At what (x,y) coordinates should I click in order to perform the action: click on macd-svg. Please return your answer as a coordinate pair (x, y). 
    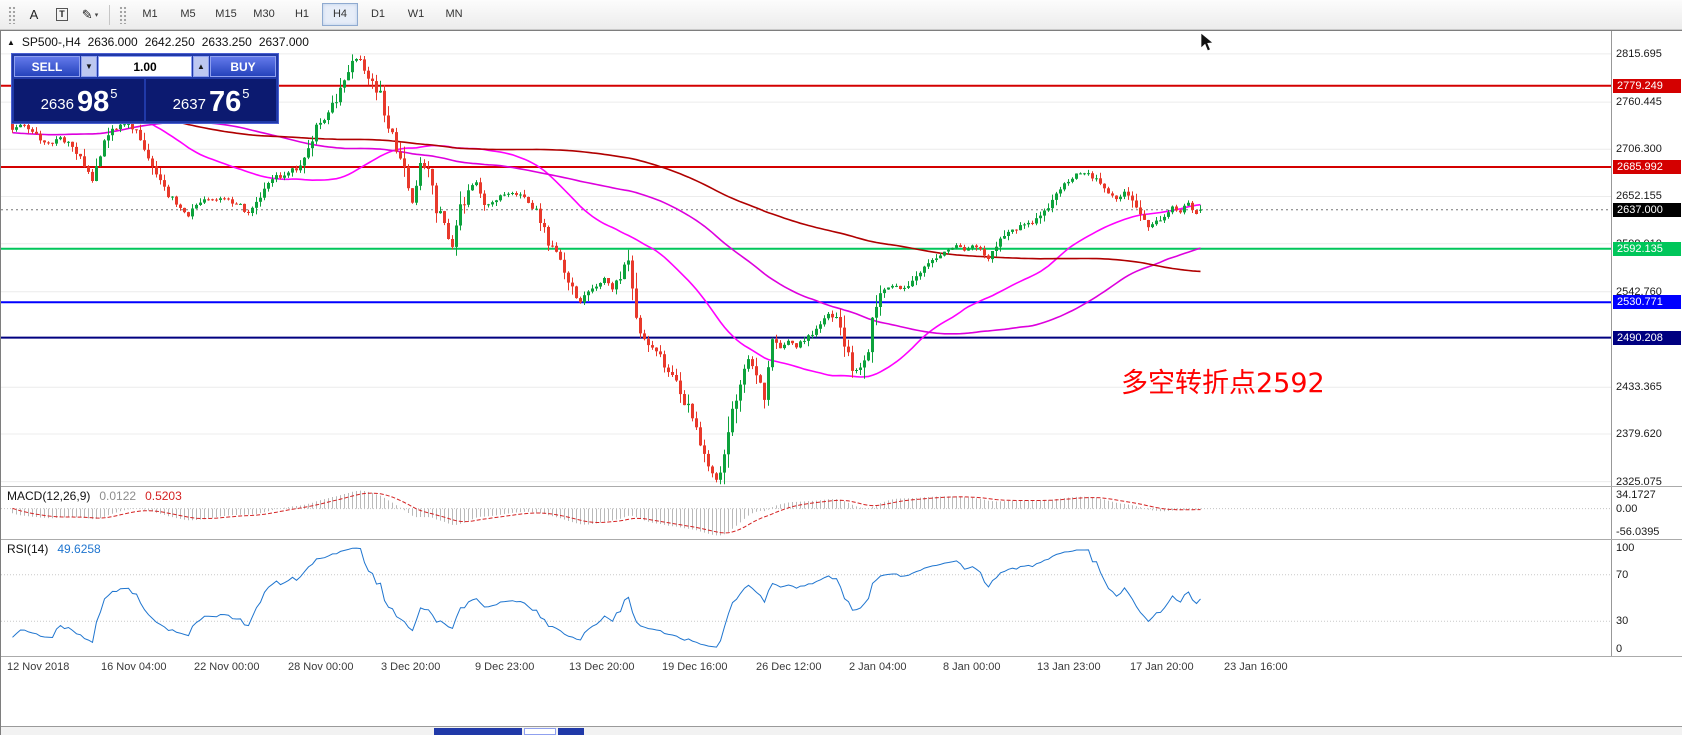
    Looking at the image, I should click on (806, 513).